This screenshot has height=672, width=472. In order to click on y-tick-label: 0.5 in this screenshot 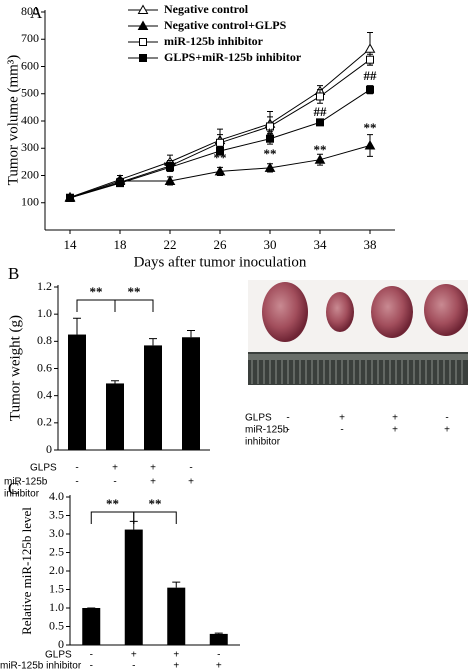, I will do `click(56, 625)`.